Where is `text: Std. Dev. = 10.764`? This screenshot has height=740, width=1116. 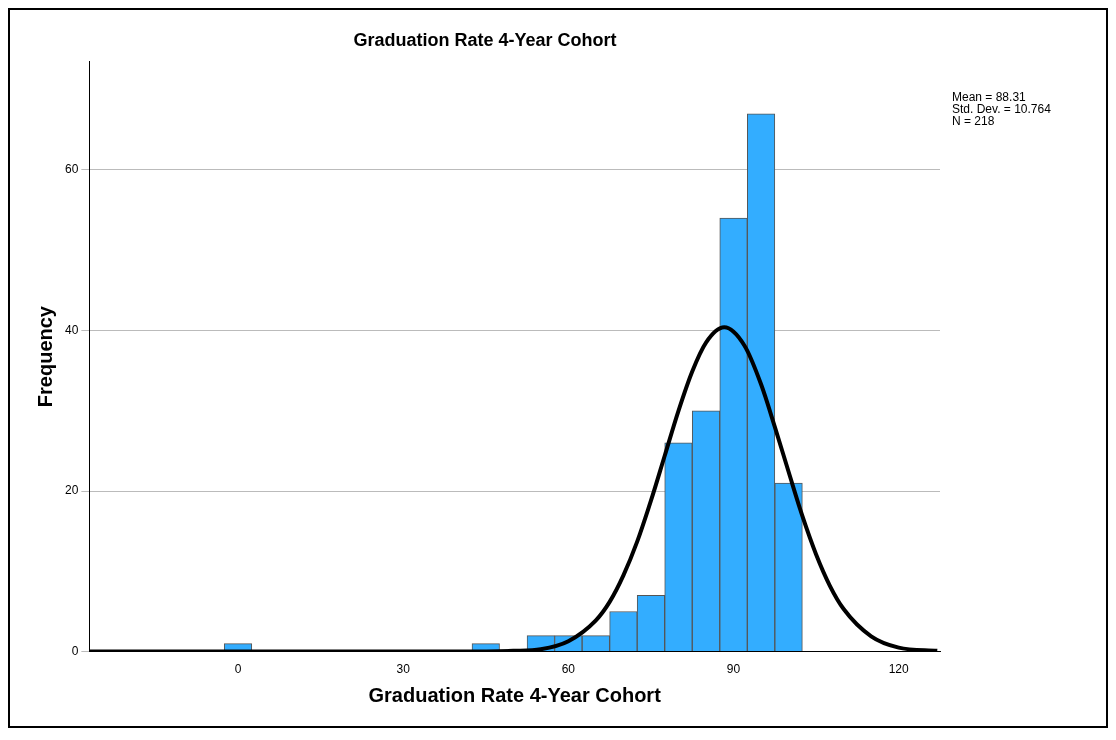
text: Std. Dev. = 10.764 is located at coordinates (1002, 108).